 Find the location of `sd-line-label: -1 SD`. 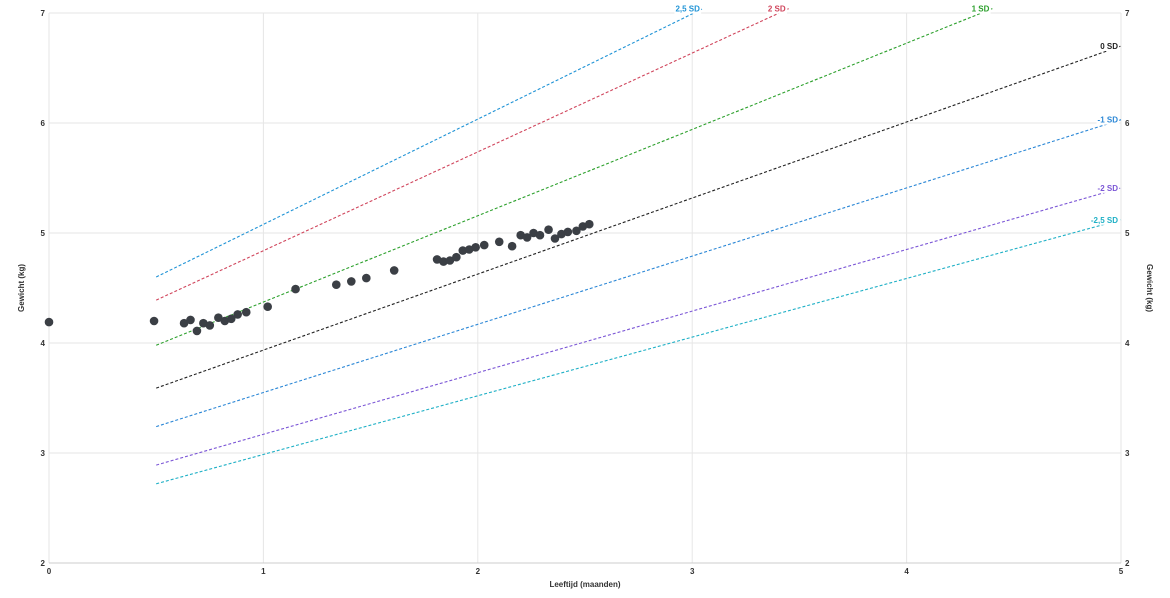

sd-line-label: -1 SD is located at coordinates (1108, 120).